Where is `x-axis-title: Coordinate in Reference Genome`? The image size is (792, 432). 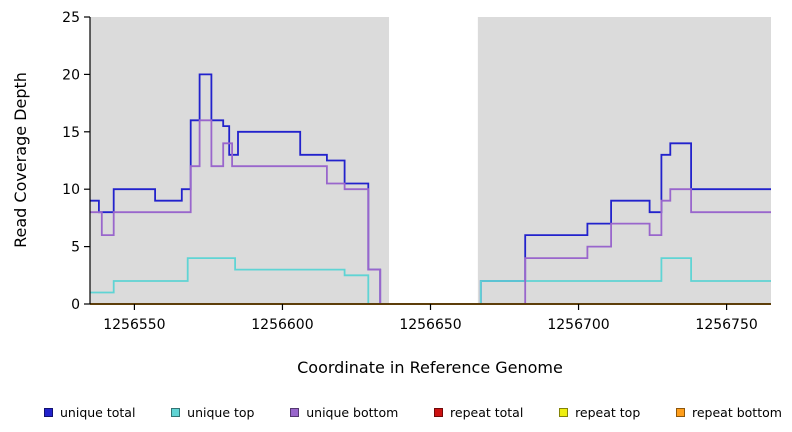
x-axis-title: Coordinate in Reference Genome is located at coordinates (430, 367).